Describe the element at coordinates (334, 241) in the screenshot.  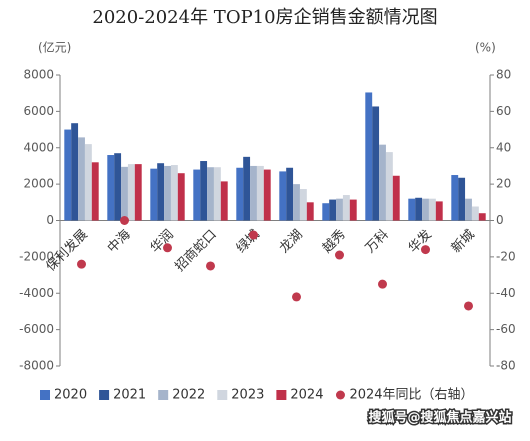
I see `x-tick-label: 越秀` at that location.